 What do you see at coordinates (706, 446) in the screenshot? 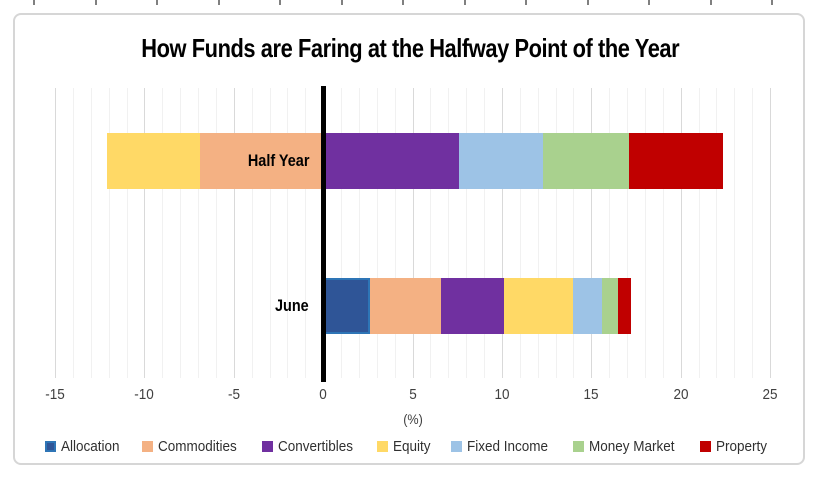
I see `legend-swatch-property` at bounding box center [706, 446].